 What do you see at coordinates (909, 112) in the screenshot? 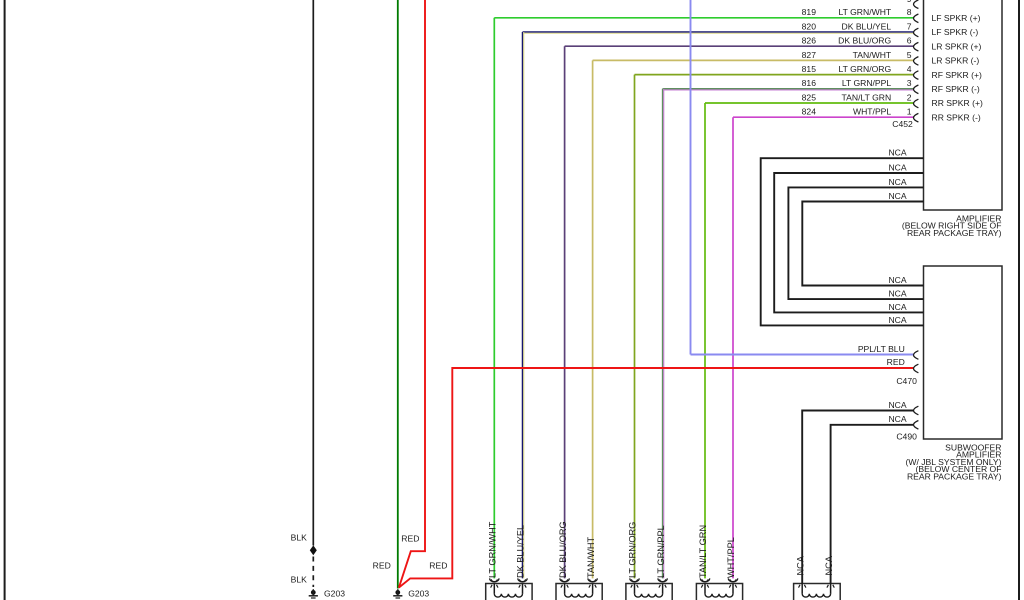
I see `svg-text: 1` at bounding box center [909, 112].